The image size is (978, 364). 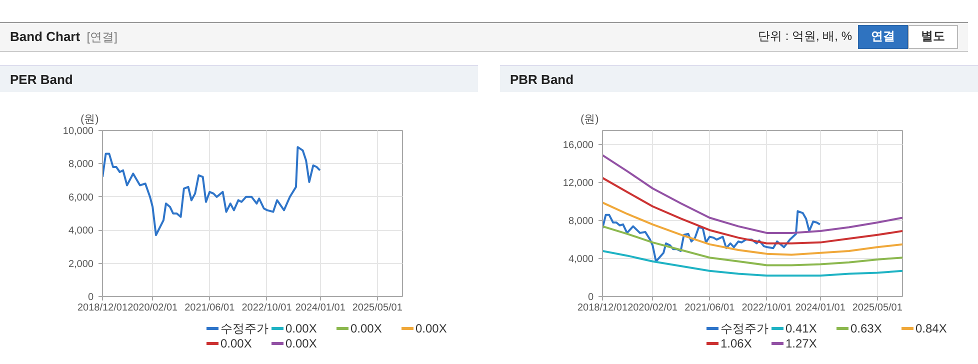 I want to click on legend-label: 1.27X, so click(x=801, y=343).